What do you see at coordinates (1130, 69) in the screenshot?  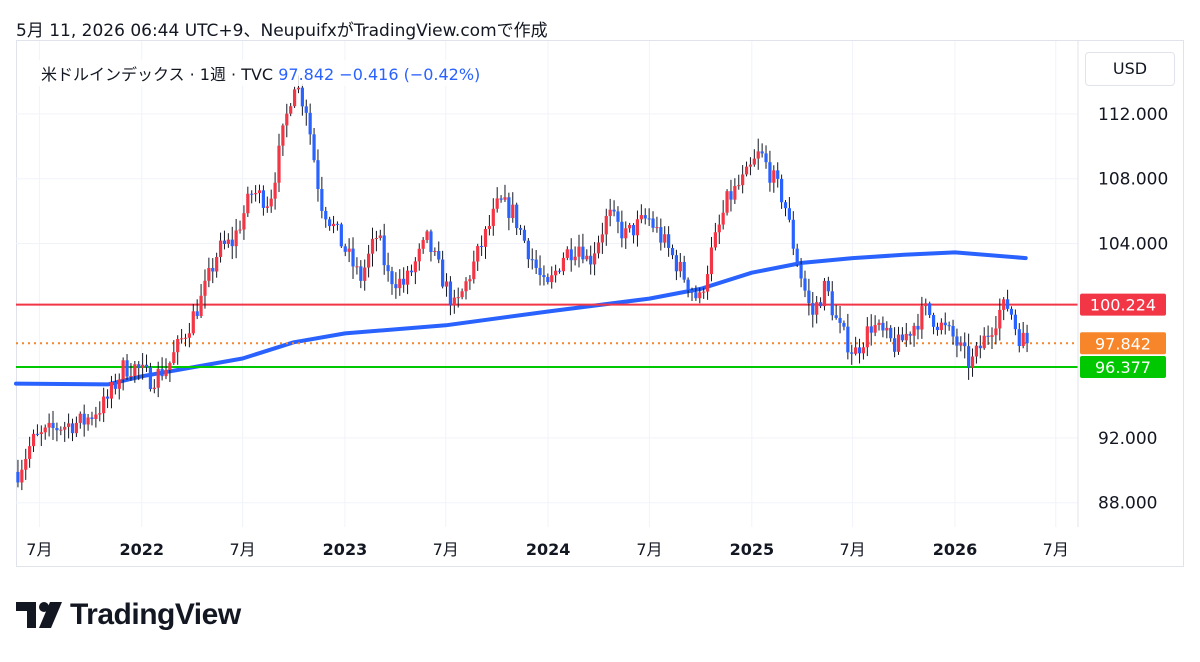 I see `currency-button: USD` at bounding box center [1130, 69].